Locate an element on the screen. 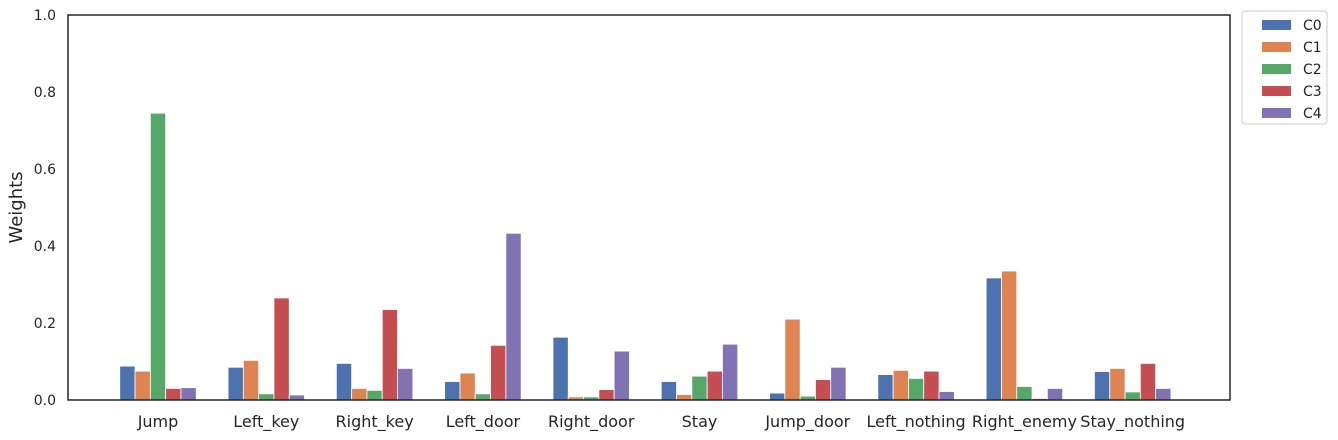 The height and width of the screenshot is (440, 1338). x-tick-label: Stay is located at coordinates (700, 421).